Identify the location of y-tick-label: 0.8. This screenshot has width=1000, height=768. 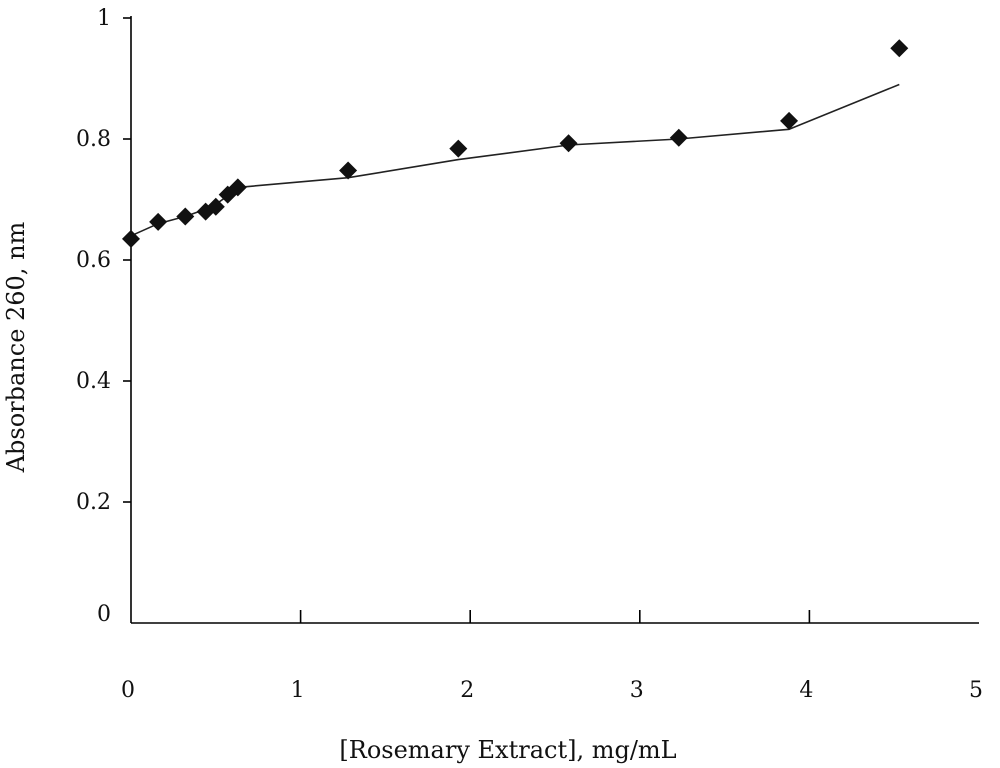
(93, 139).